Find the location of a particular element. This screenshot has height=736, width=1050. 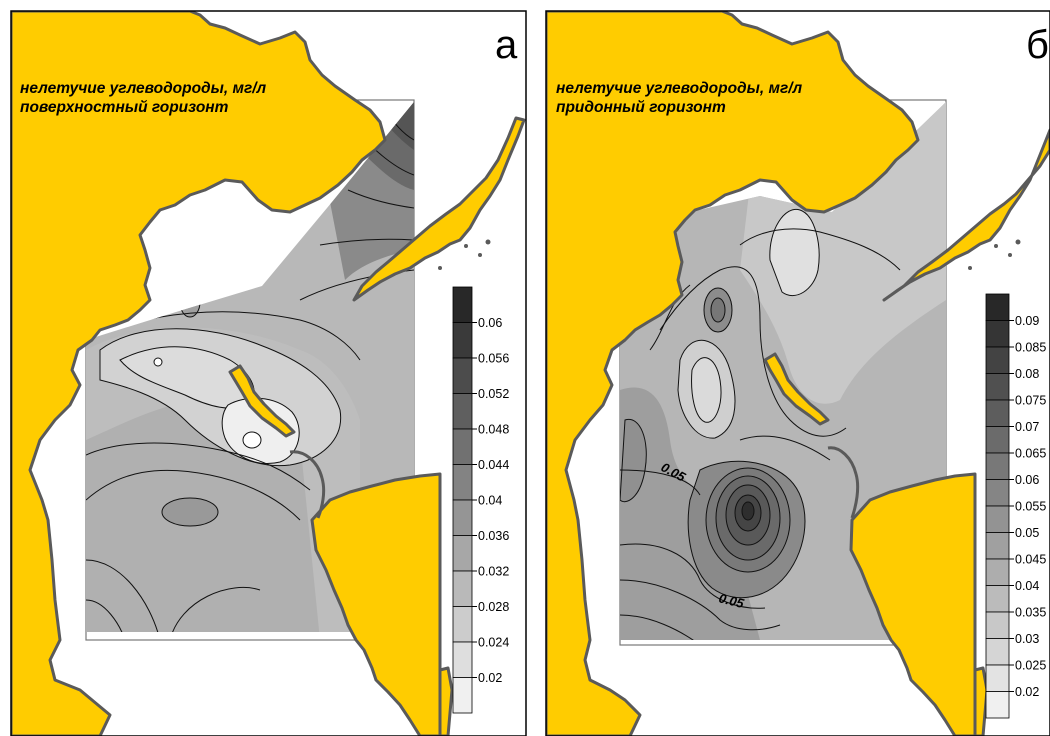

legend-a-tick-label: 0.044 is located at coordinates (493, 465).